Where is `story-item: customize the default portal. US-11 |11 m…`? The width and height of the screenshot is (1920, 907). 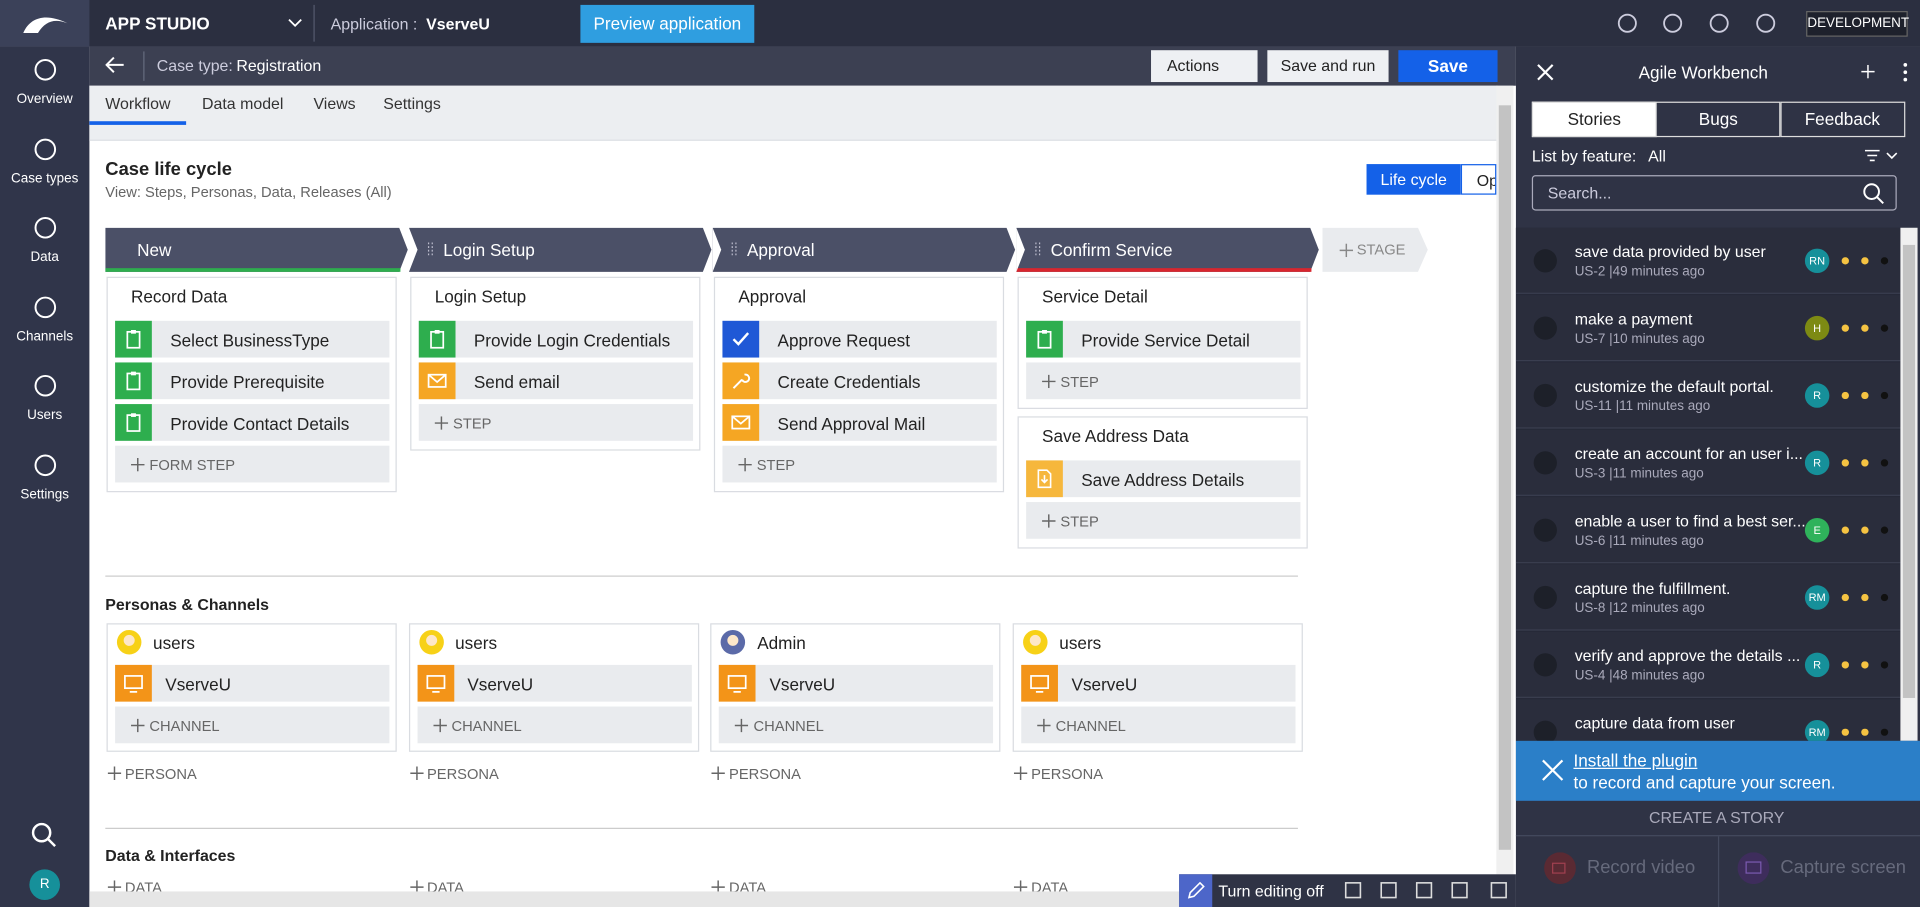
story-item: customize the default portal. US-11 |11 m… is located at coordinates (1708, 395).